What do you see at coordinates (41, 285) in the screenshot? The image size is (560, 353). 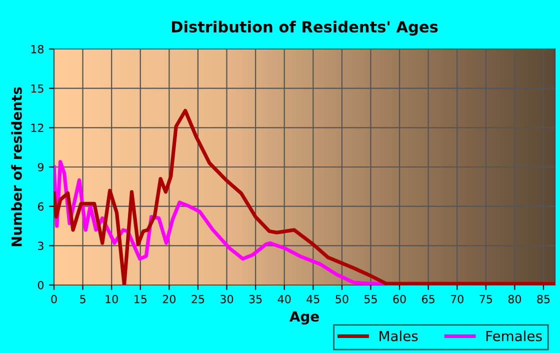 I see `y-tick-label: 0` at bounding box center [41, 285].